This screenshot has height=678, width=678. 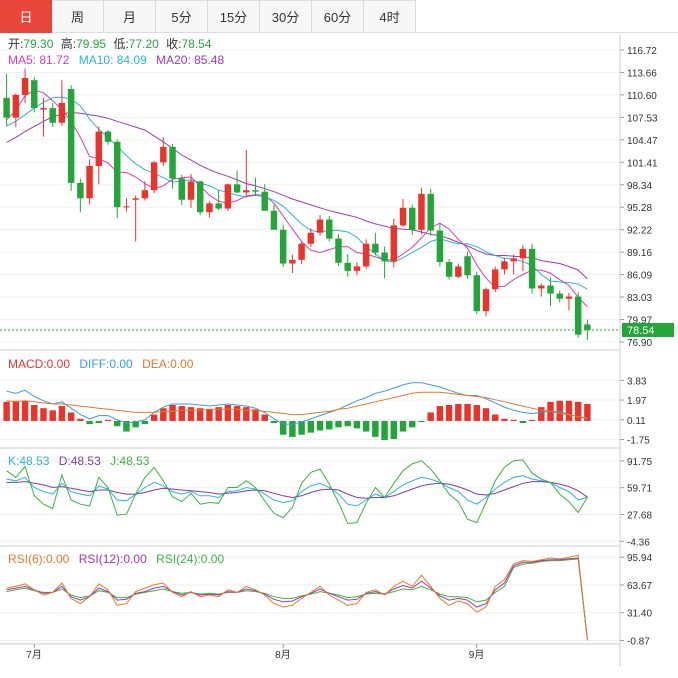 What do you see at coordinates (639, 343) in the screenshot?
I see `price-axis-tick-label: 76.90` at bounding box center [639, 343].